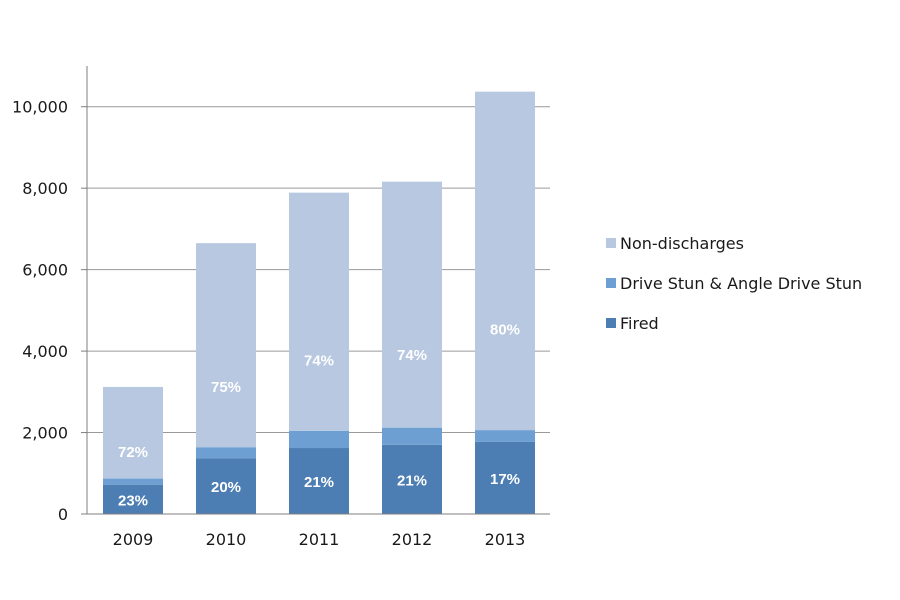  What do you see at coordinates (45, 351) in the screenshot?
I see `y-tick-label: 4,000` at bounding box center [45, 351].